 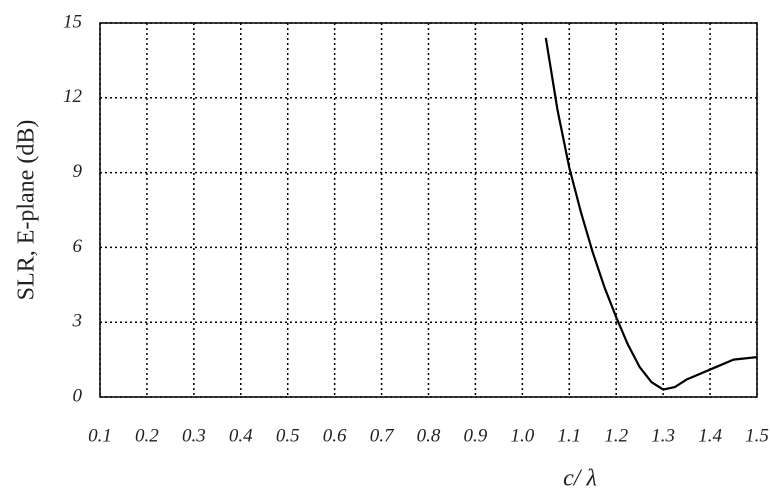 I want to click on x-tick-label: 0.3, so click(x=194, y=435).